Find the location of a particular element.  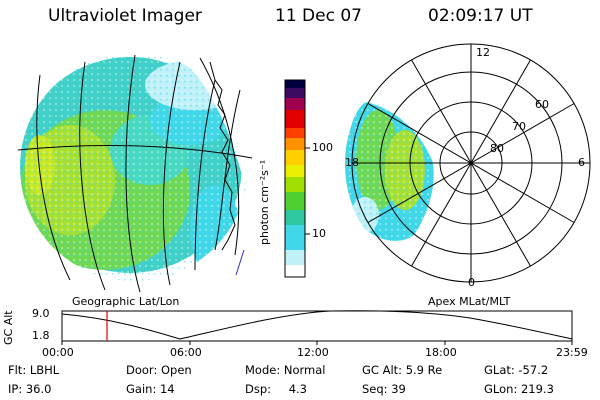

coastline is located at coordinates (222, 156).